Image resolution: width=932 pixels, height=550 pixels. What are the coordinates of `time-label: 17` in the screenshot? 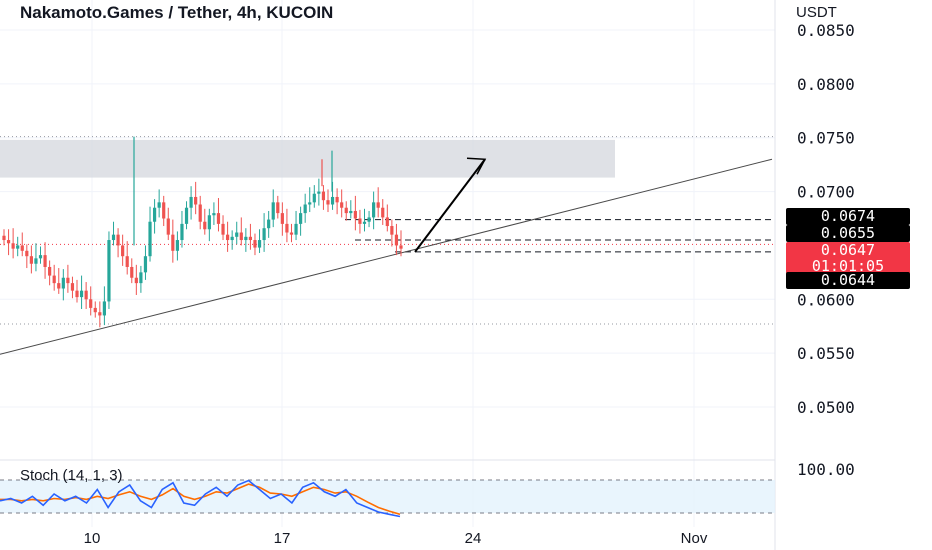 It's located at (282, 538).